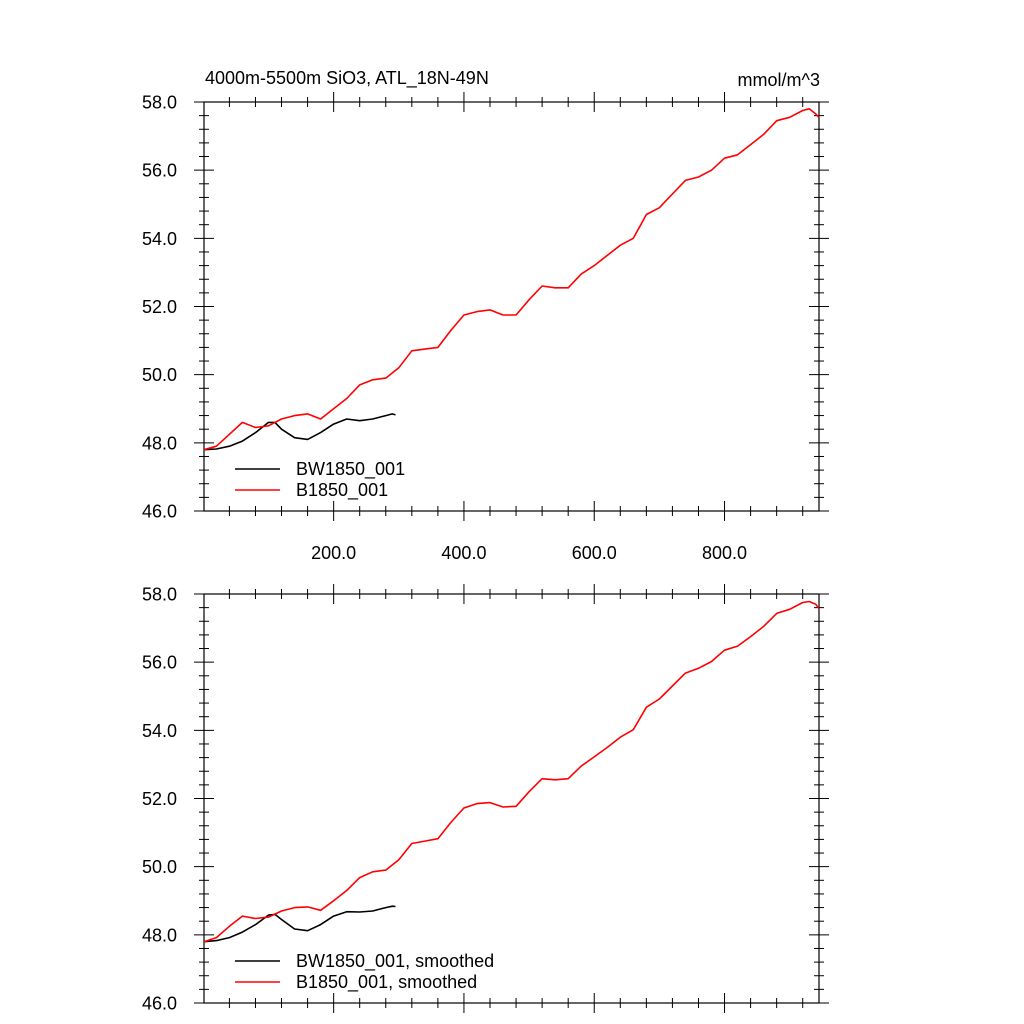  What do you see at coordinates (724, 553) in the screenshot?
I see `x-tick-label: 800.0` at bounding box center [724, 553].